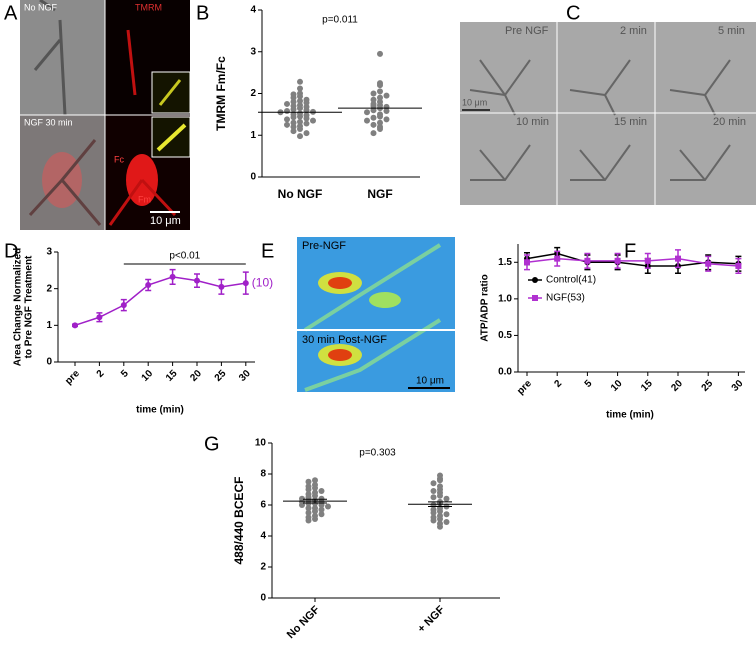 This screenshot has height=645, width=756. What do you see at coordinates (72, 377) in the screenshot?
I see `x-tick-label: pre` at bounding box center [72, 377].